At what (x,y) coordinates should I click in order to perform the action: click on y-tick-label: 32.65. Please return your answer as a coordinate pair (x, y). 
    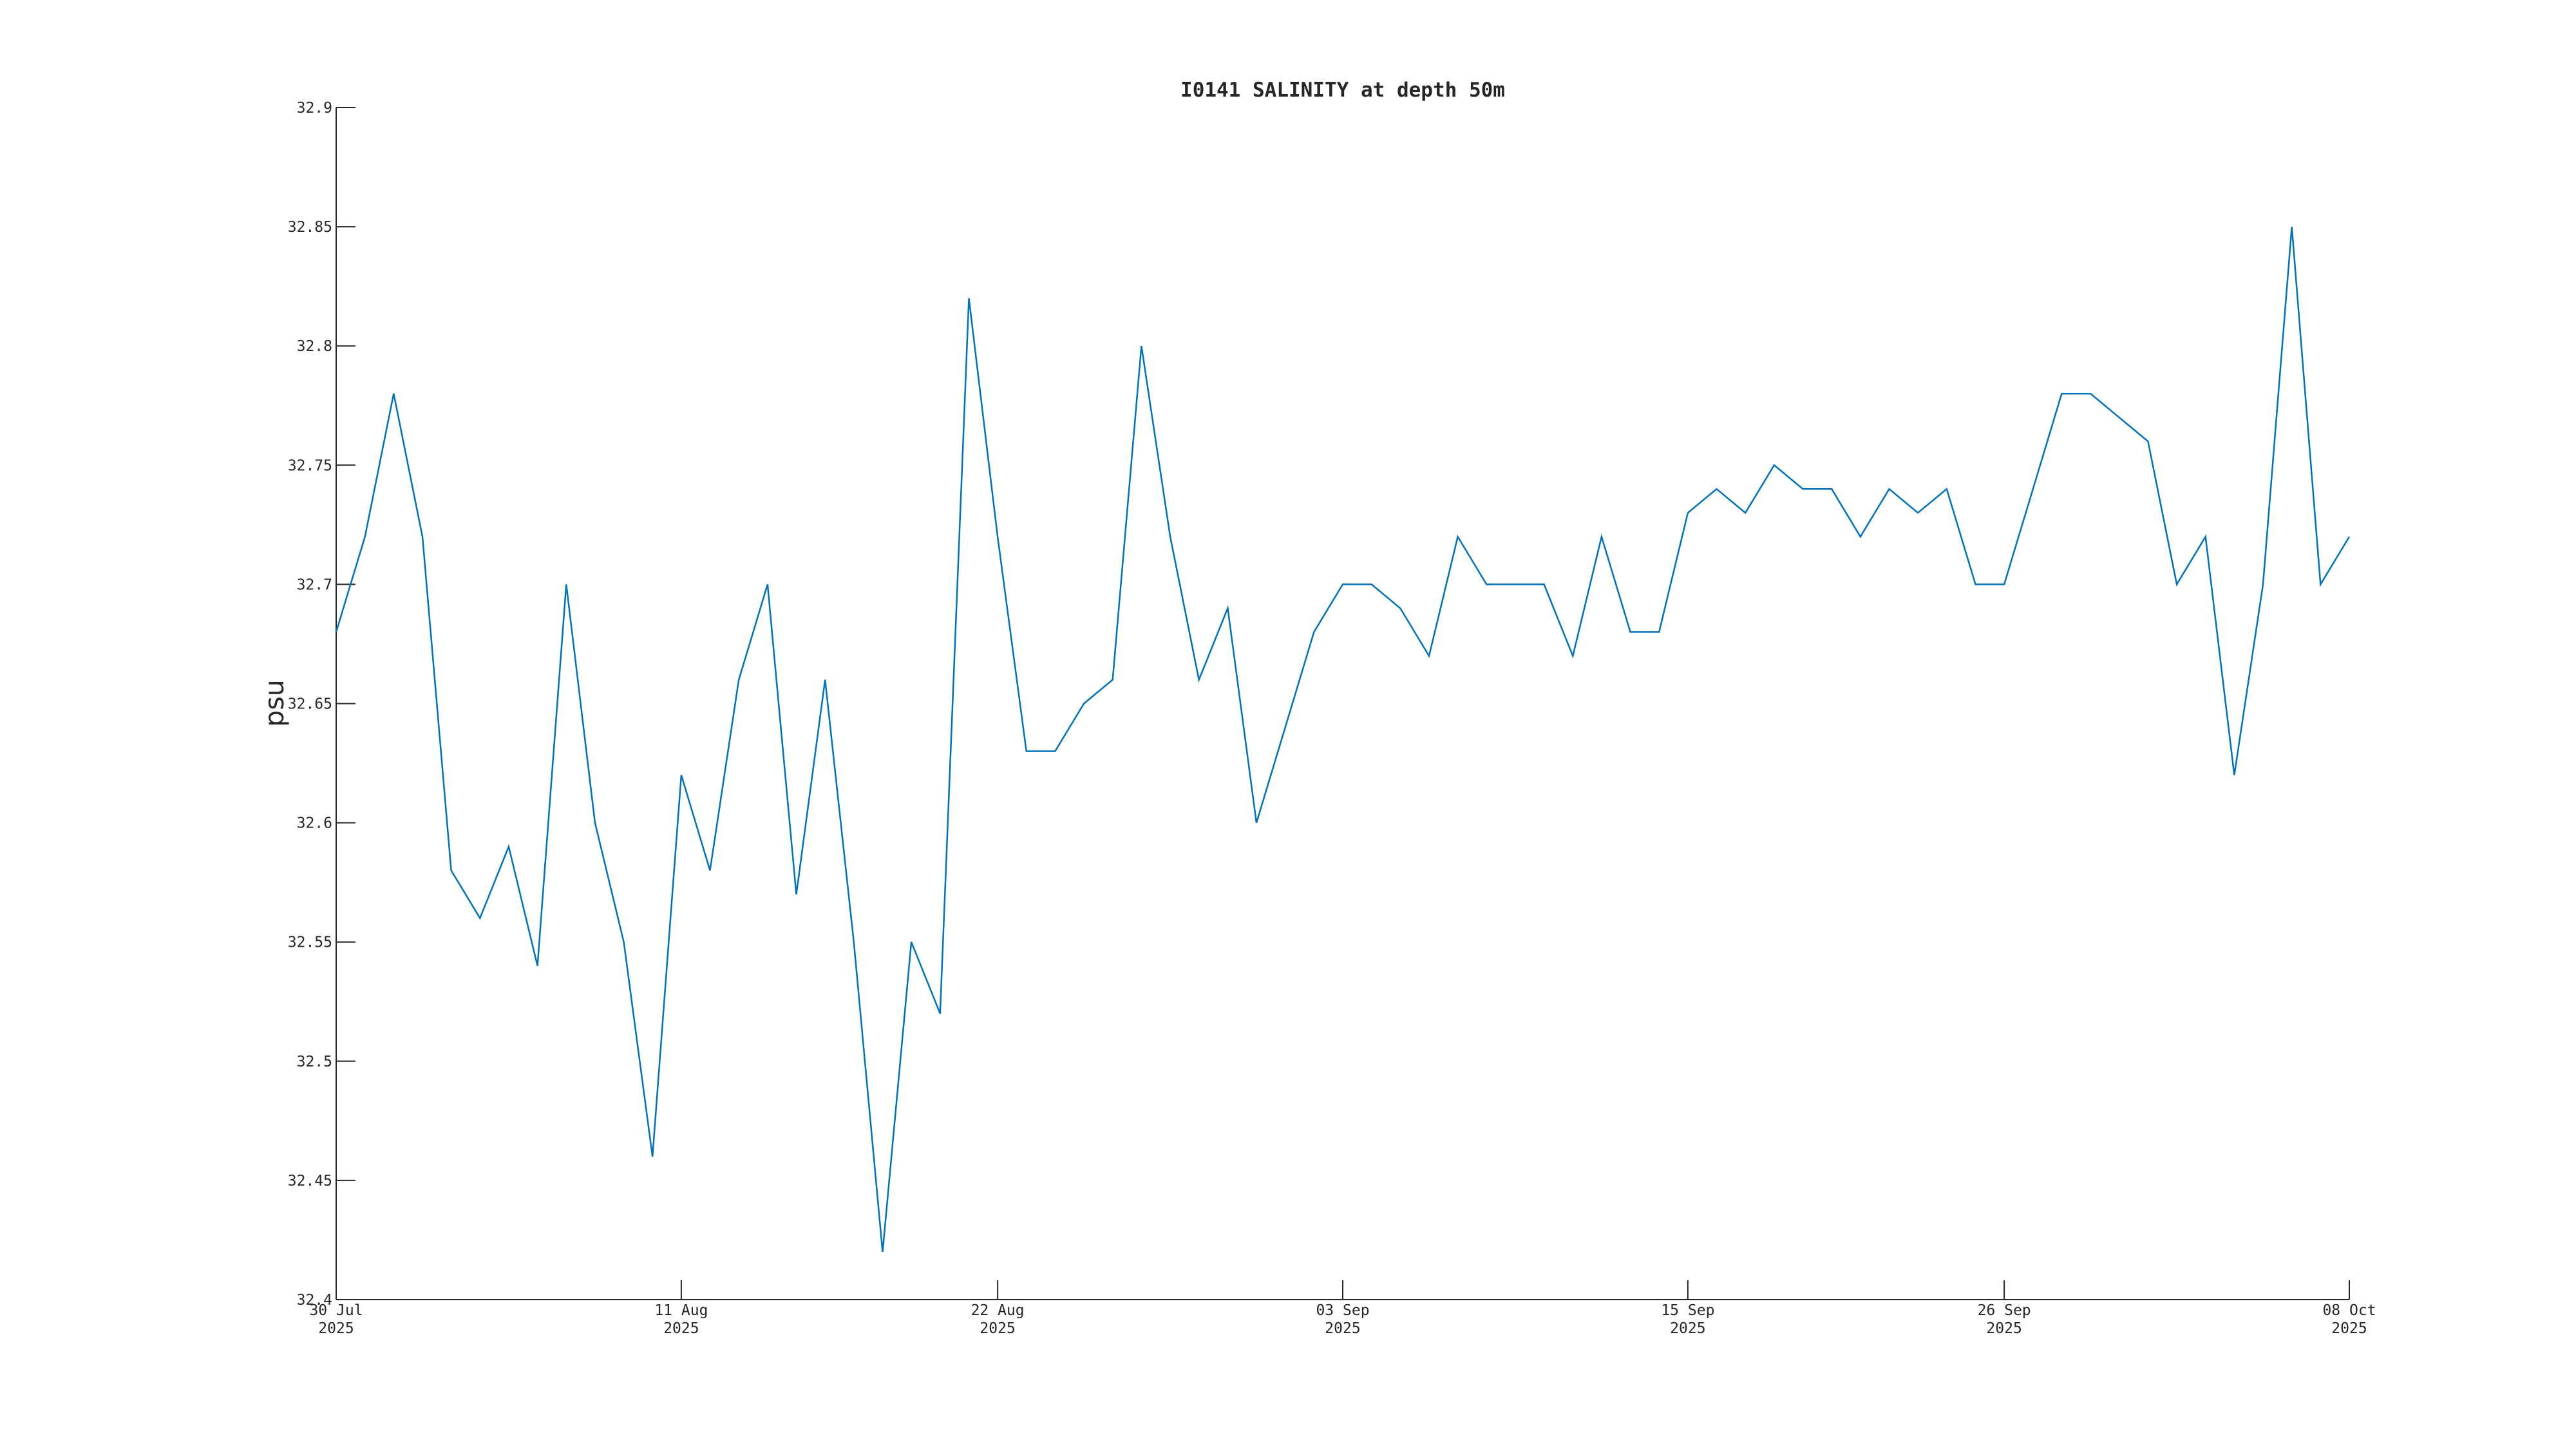
    Looking at the image, I should click on (310, 705).